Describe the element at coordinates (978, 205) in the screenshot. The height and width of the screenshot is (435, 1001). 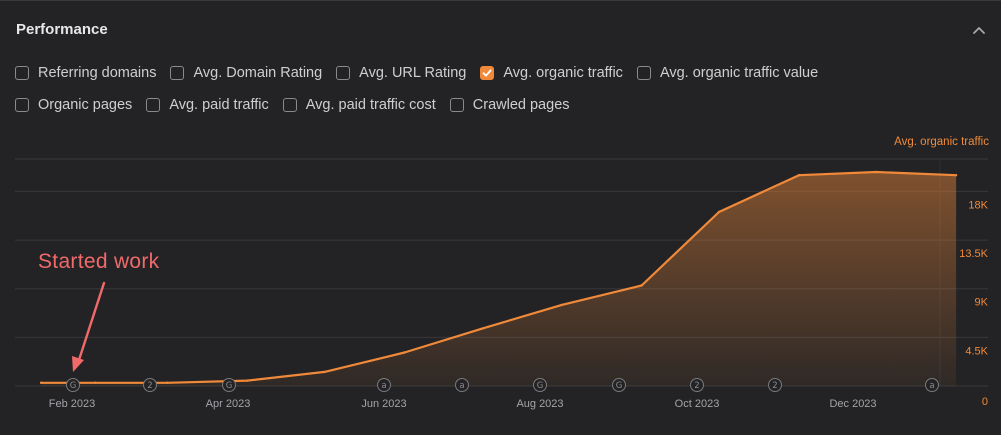
I see `y-tick-label: 18K` at that location.